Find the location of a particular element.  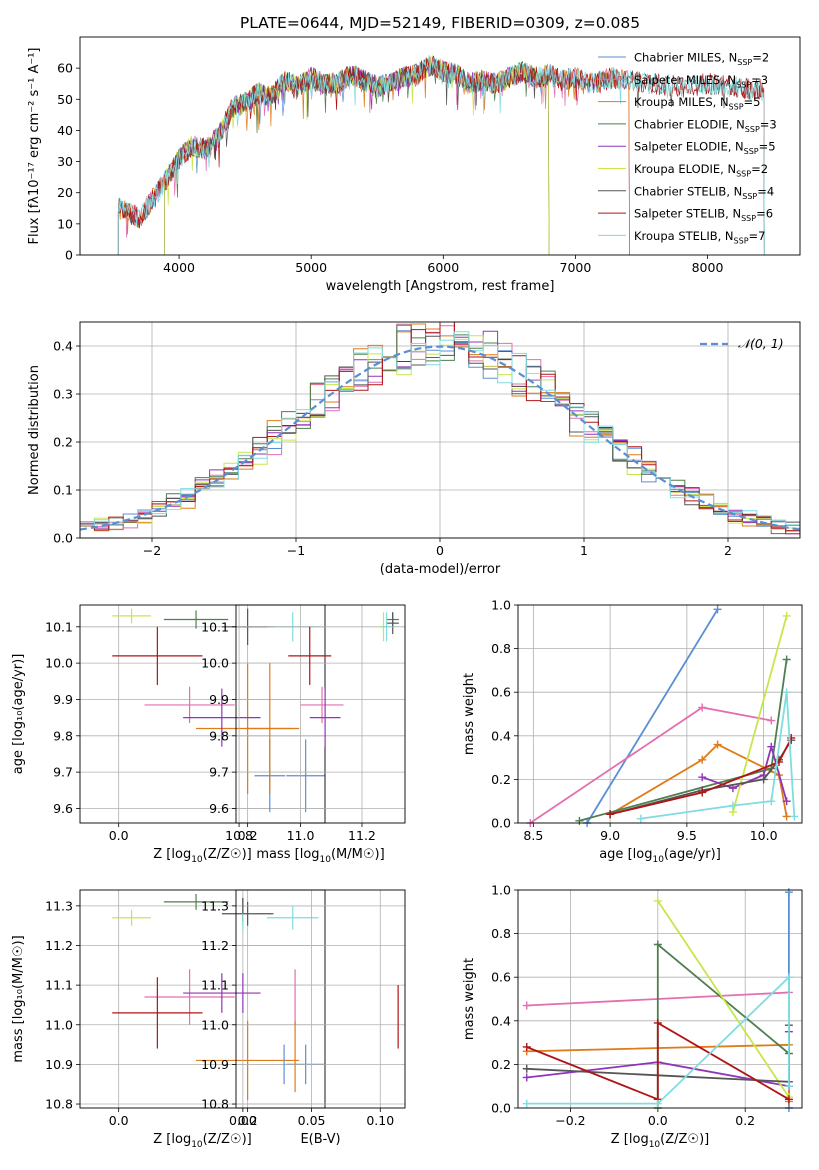

y-tick-label: 0.3 is located at coordinates (63, 394).